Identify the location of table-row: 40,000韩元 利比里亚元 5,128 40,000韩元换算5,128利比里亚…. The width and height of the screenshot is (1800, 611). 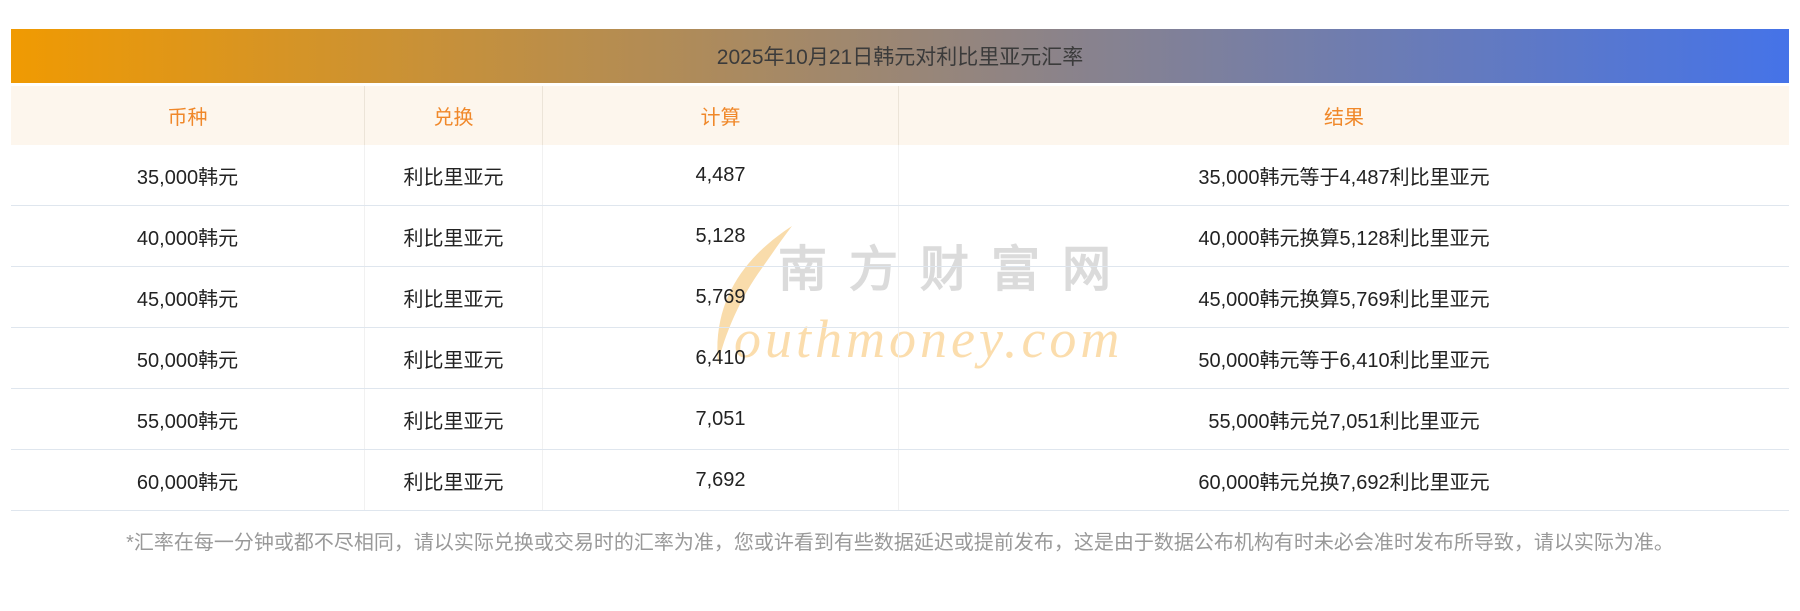
(900, 236).